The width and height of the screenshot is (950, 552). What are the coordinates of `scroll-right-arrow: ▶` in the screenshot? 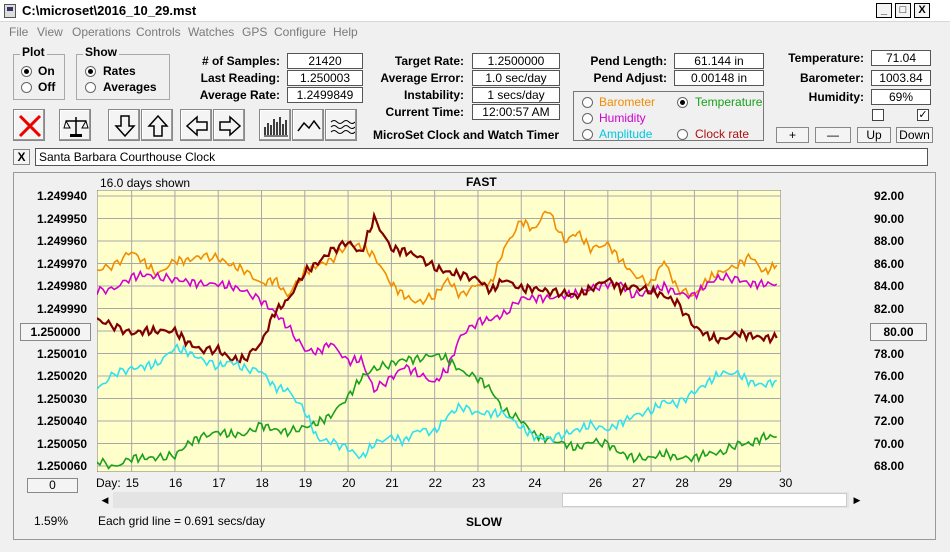 It's located at (857, 500).